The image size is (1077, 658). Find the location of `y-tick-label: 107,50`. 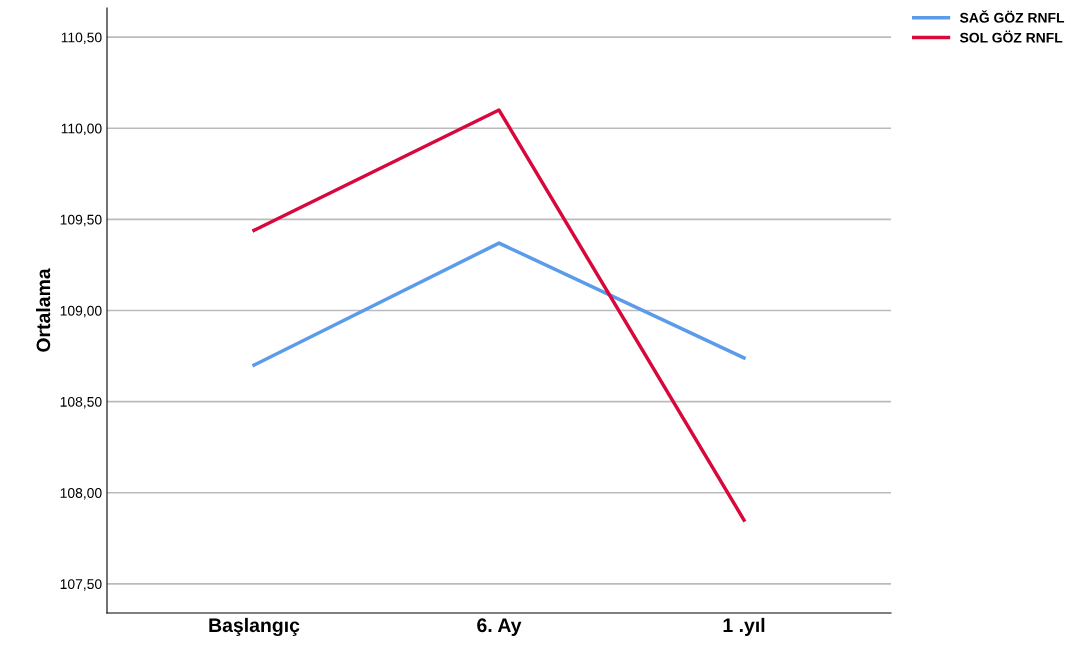

y-tick-label: 107,50 is located at coordinates (81, 585).